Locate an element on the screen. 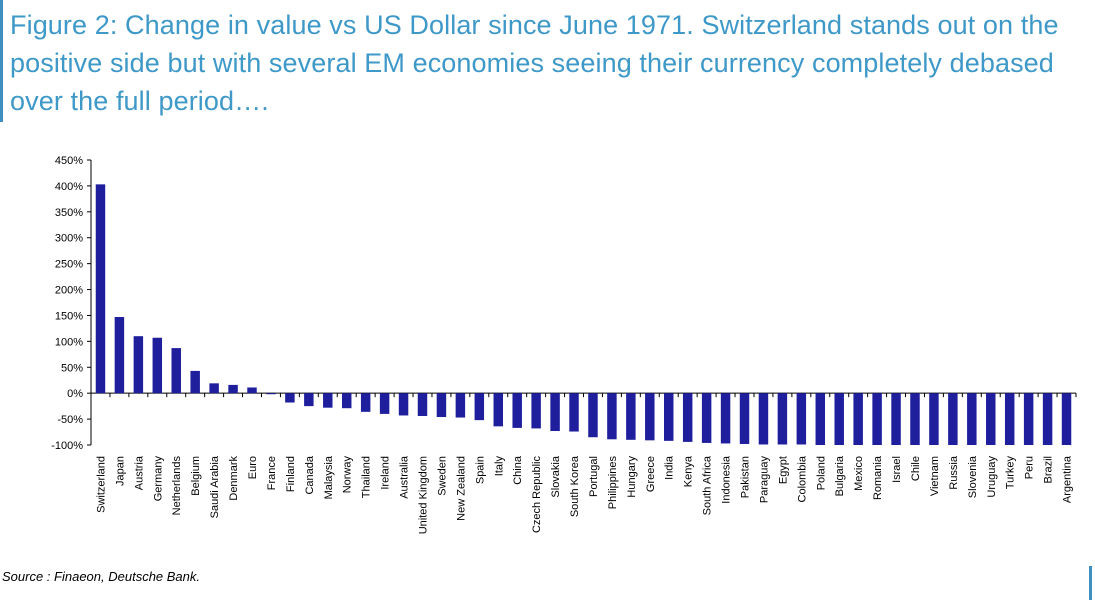  category-label: Slovakia is located at coordinates (556, 476).